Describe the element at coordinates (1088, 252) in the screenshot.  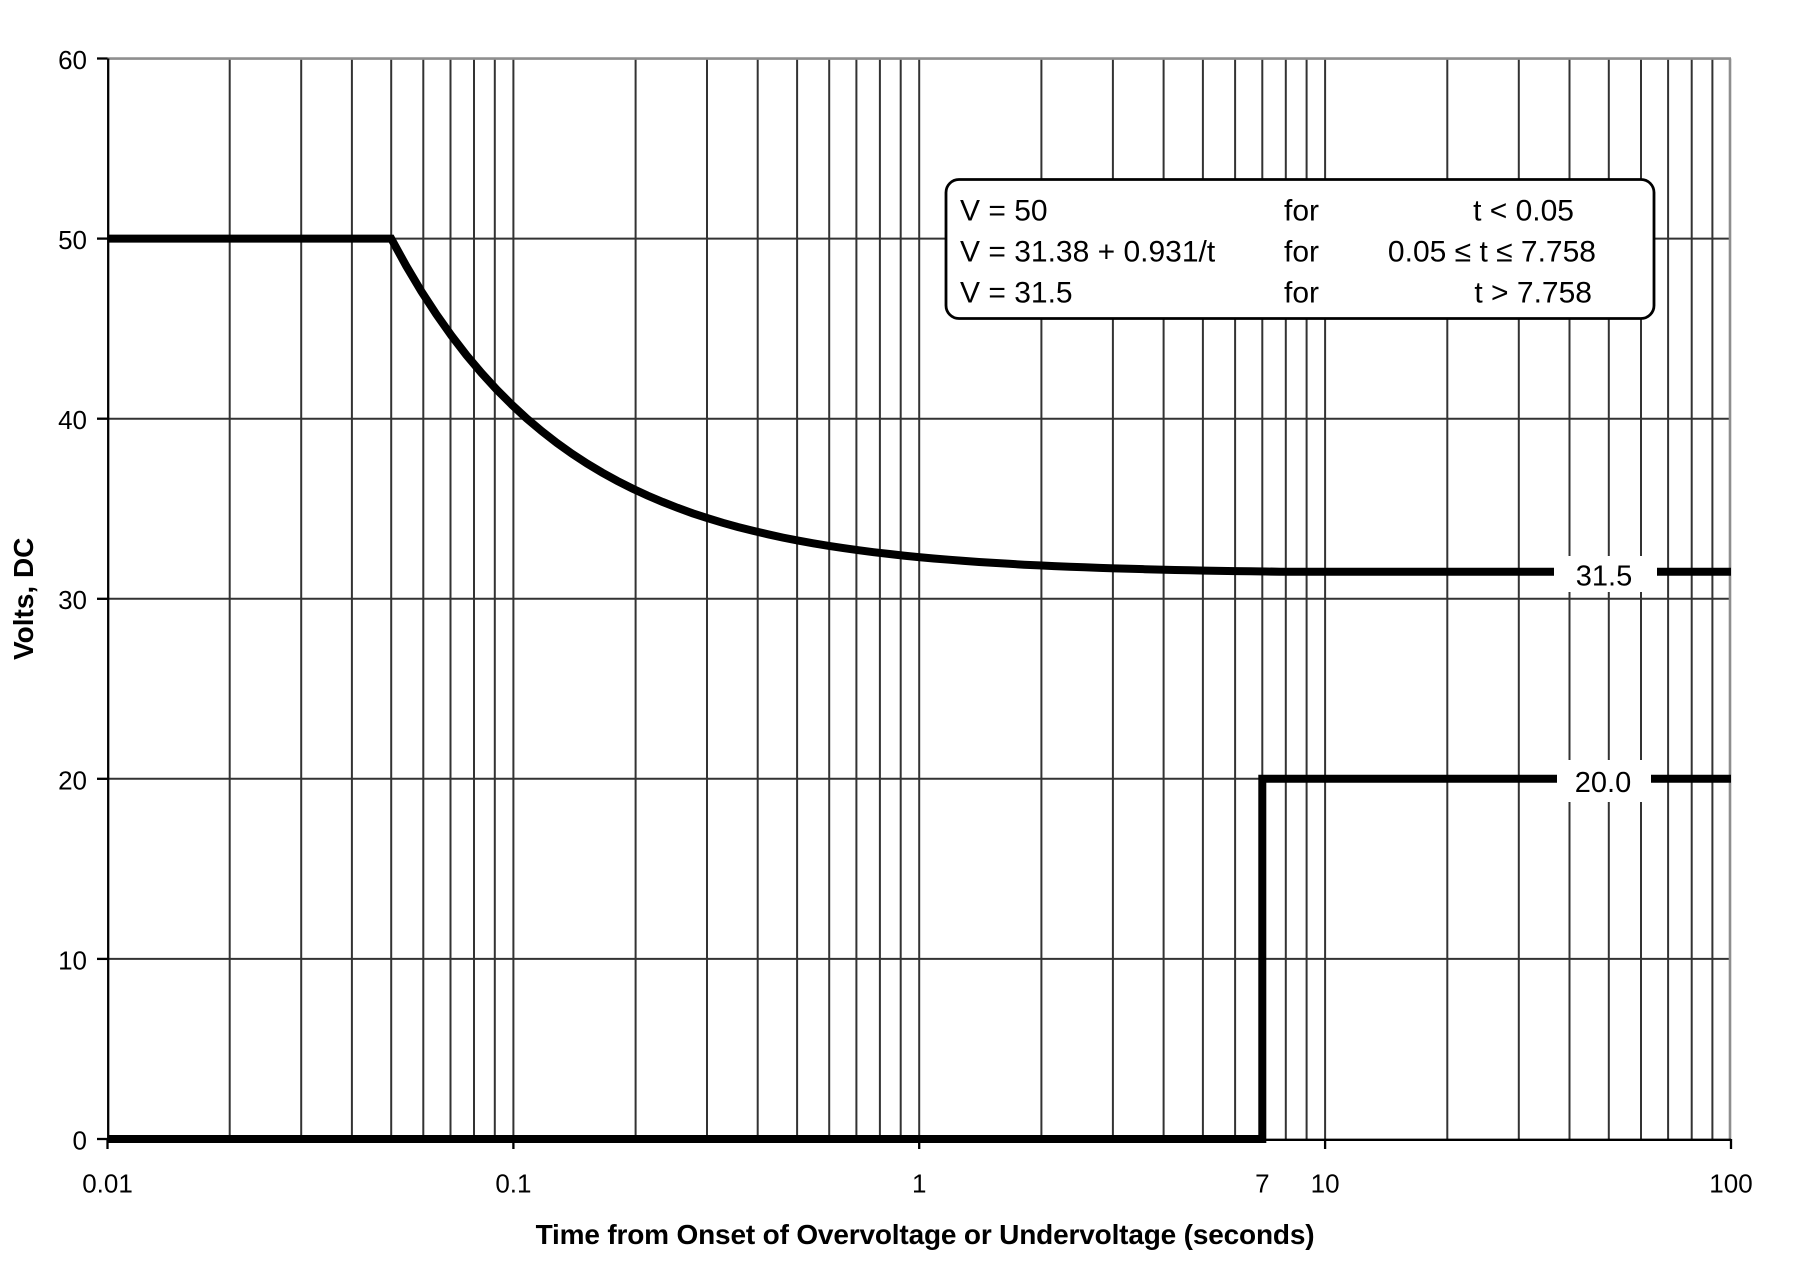
I see `svg-text: V = 31.38 + 0.931/t` at that location.